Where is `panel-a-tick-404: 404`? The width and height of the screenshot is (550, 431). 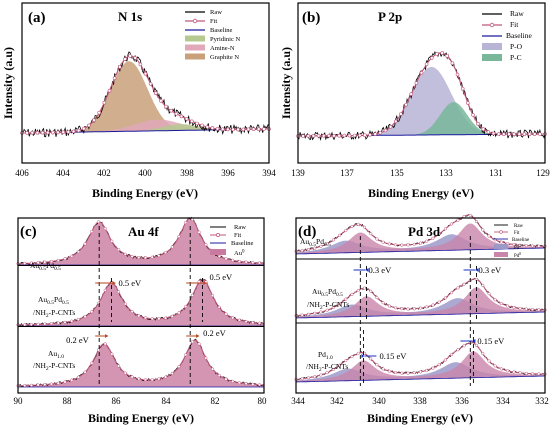
panel-a-tick-404: 404 is located at coordinates (63, 173).